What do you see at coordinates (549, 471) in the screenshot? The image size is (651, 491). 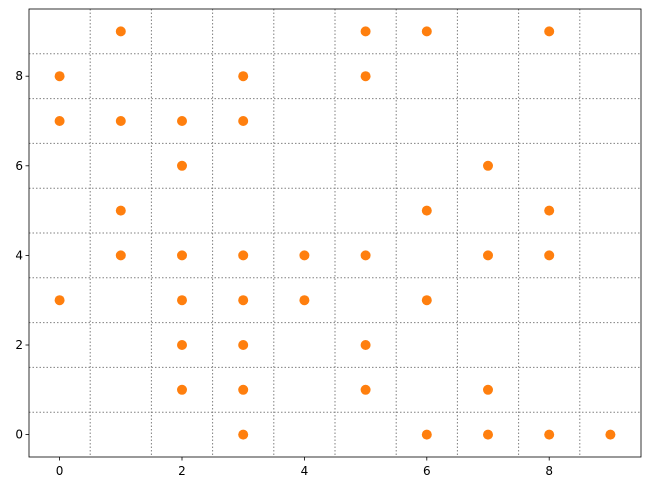 I see `x-tick-label: 8` at bounding box center [549, 471].